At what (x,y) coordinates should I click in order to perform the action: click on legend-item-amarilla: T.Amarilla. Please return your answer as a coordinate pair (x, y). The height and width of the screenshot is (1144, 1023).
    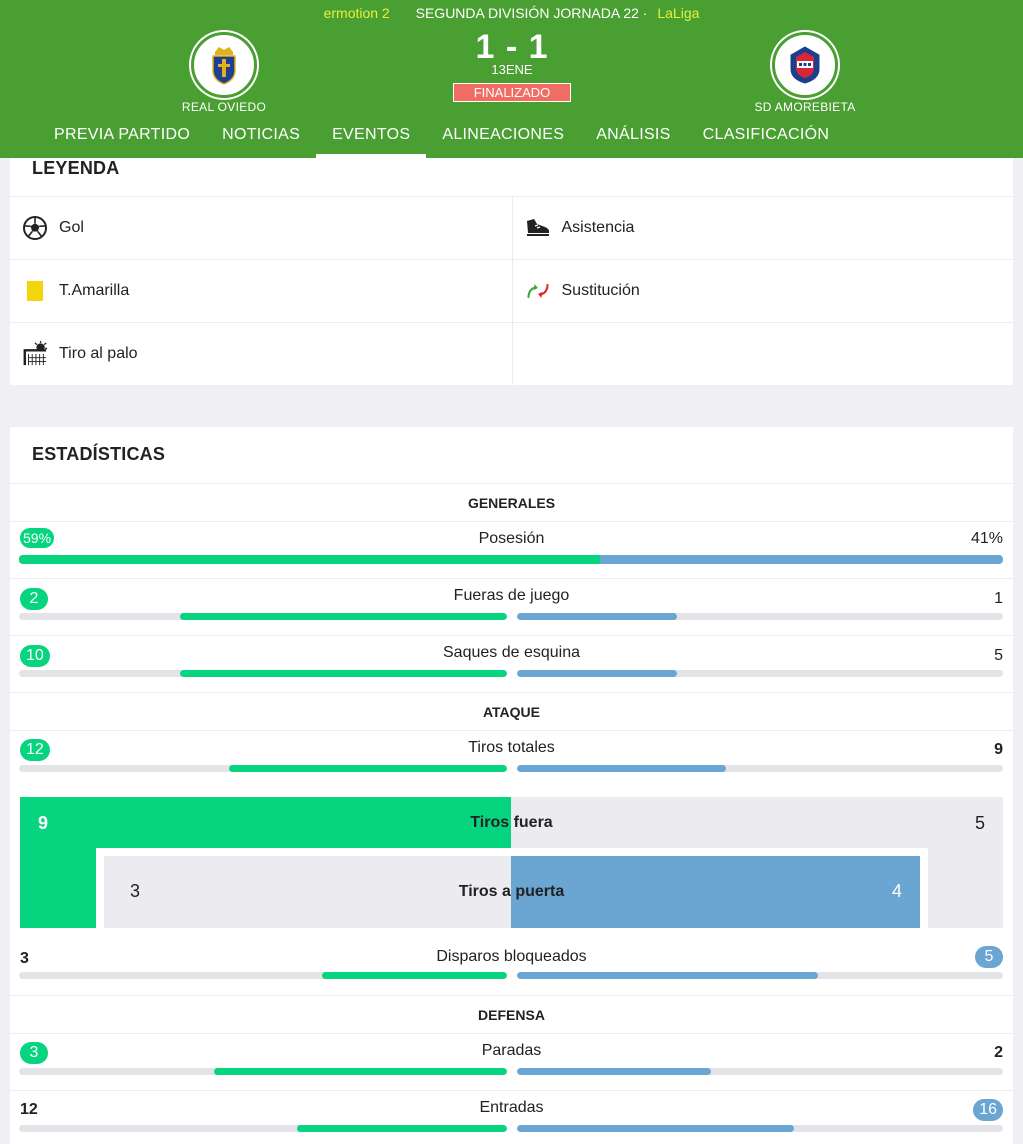
    Looking at the image, I should click on (261, 291).